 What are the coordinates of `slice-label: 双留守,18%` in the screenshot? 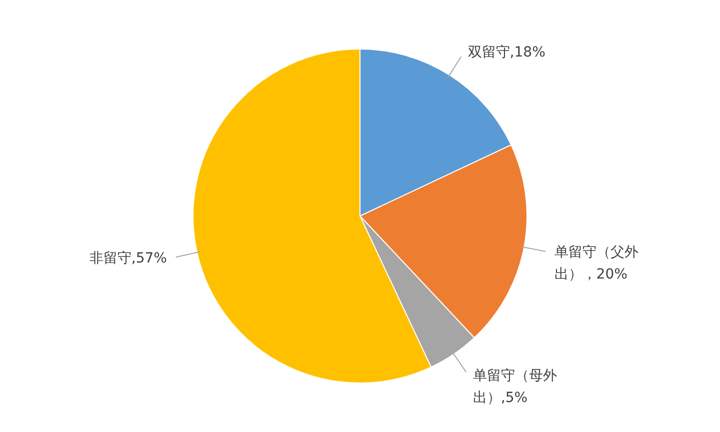 It's located at (507, 52).